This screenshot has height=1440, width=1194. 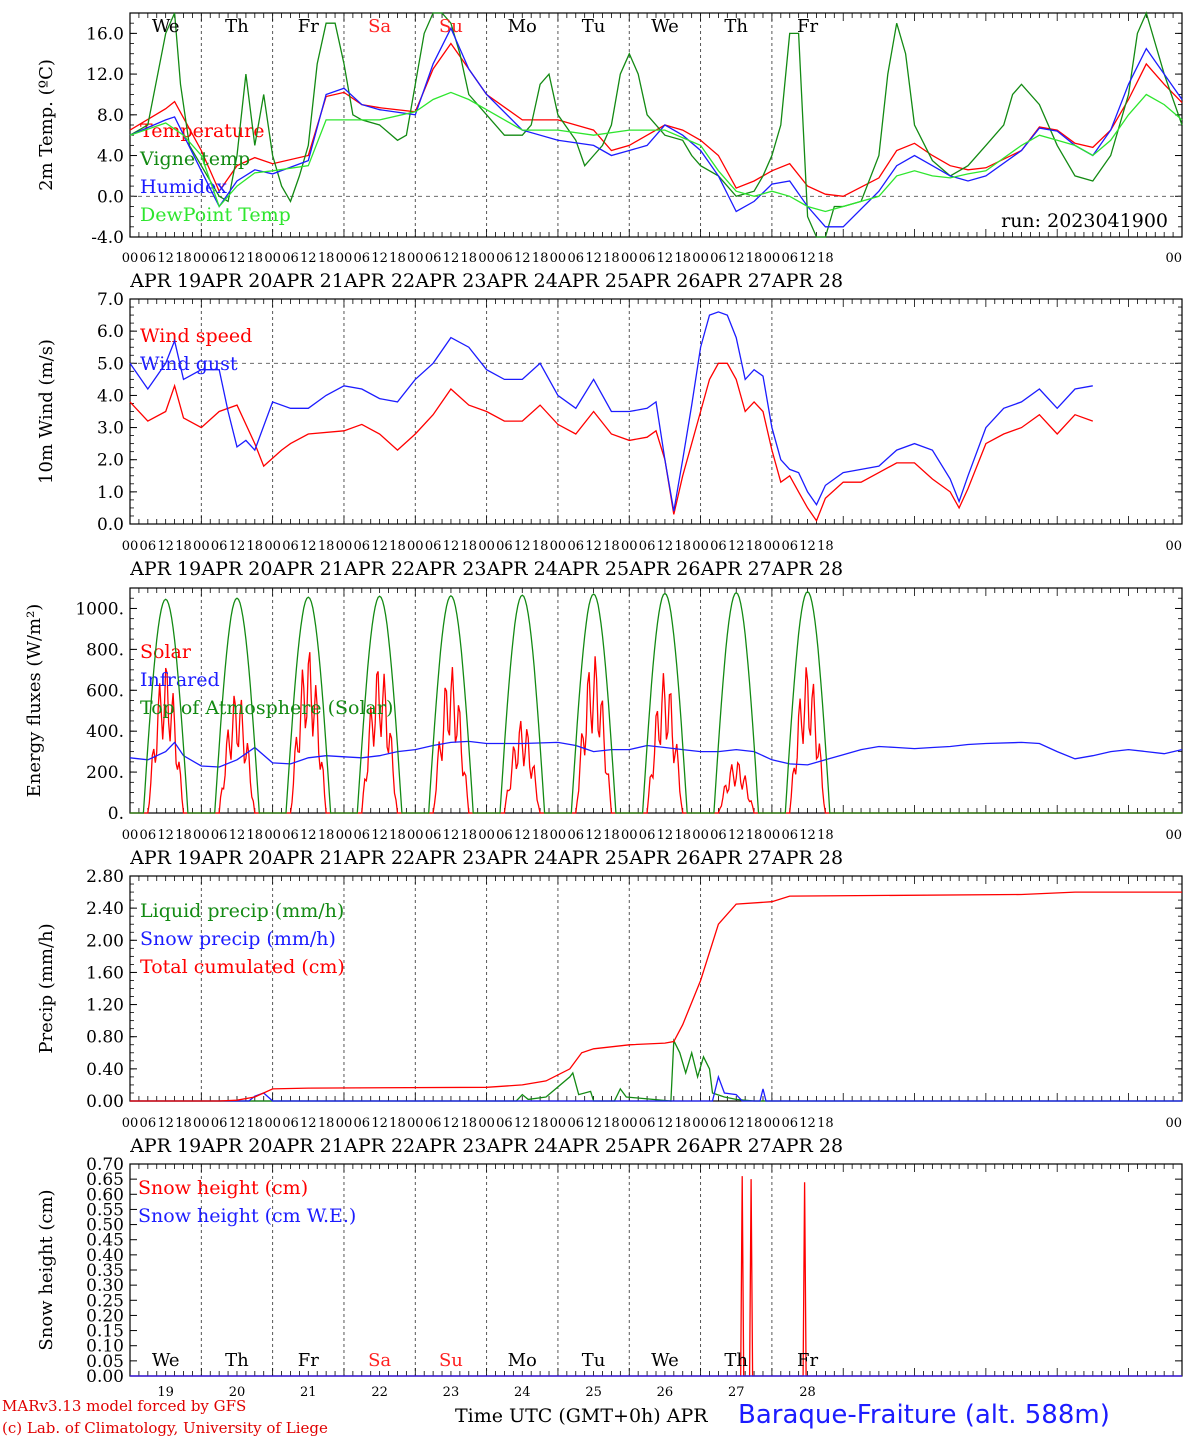 I want to click on x-day-label: APR 26, so click(x=664, y=858).